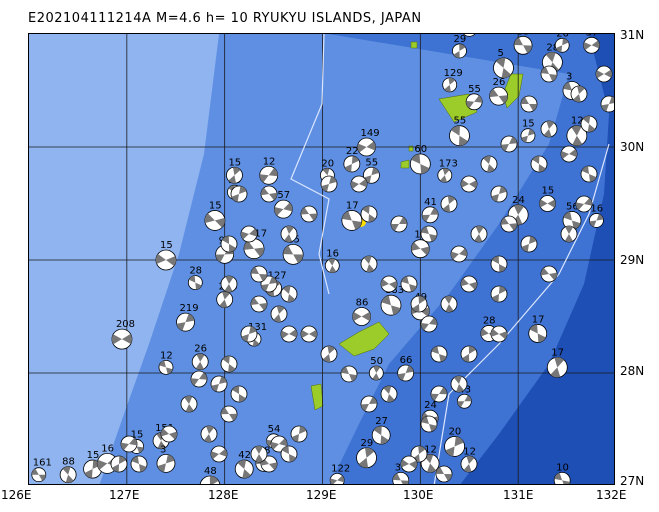  I want to click on focal-mechanism: 42, so click(244, 464).